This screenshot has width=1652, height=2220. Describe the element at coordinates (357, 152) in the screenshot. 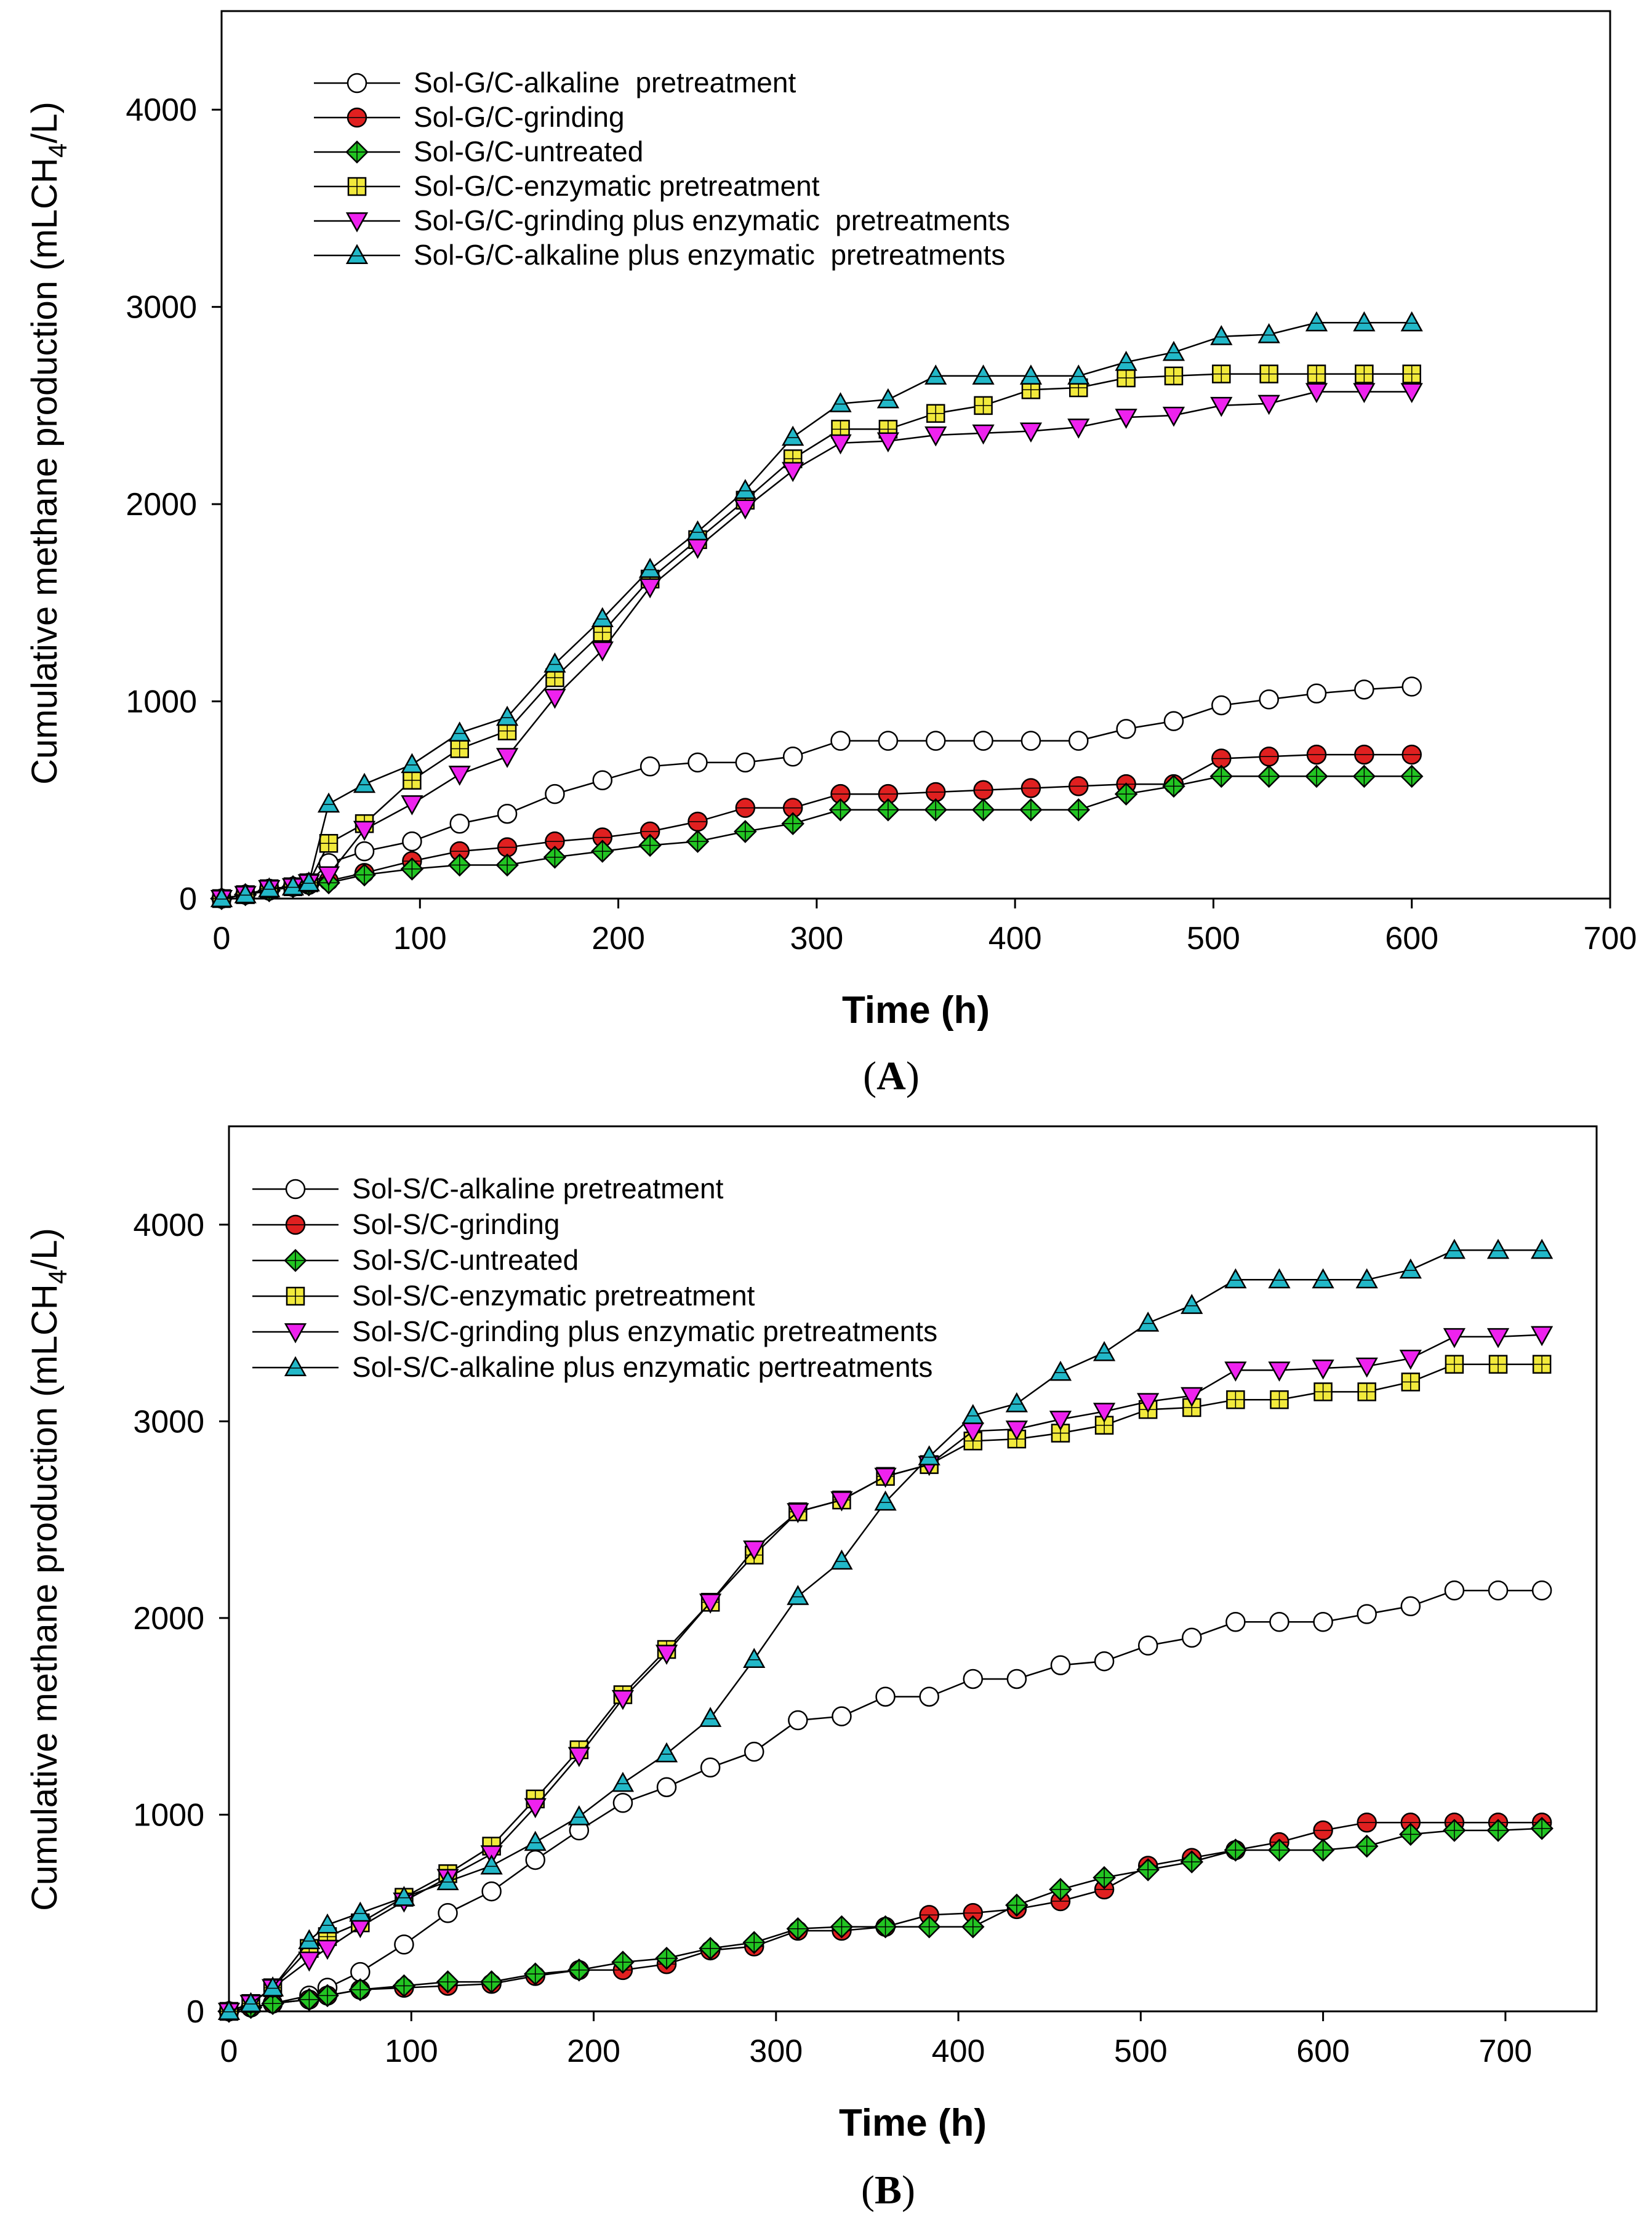

I see `legend-marker-cross` at that location.